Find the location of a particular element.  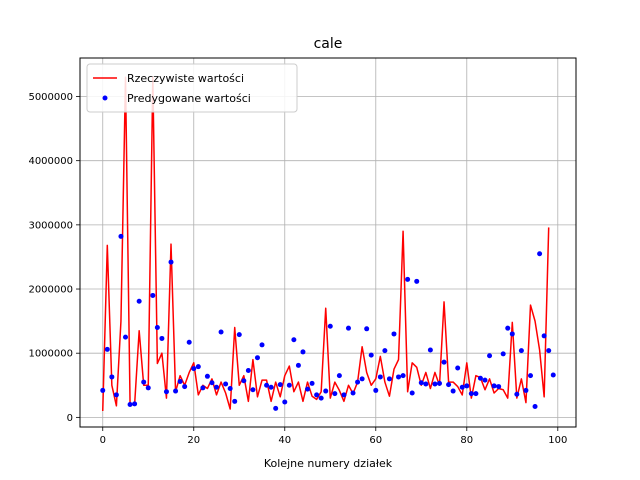

chart-title: cale is located at coordinates (328, 44).